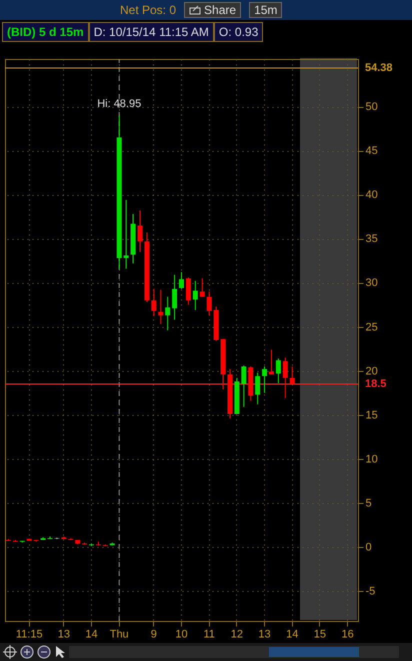 The height and width of the screenshot is (661, 412). What do you see at coordinates (209, 634) in the screenshot?
I see `x-tick-label: 11` at bounding box center [209, 634].